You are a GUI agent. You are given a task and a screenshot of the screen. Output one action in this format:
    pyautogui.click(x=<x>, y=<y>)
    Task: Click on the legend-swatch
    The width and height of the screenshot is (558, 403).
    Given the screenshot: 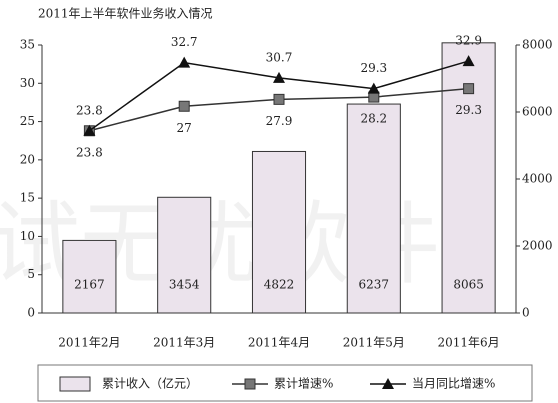 What is the action you would take?
    pyautogui.click(x=75, y=384)
    